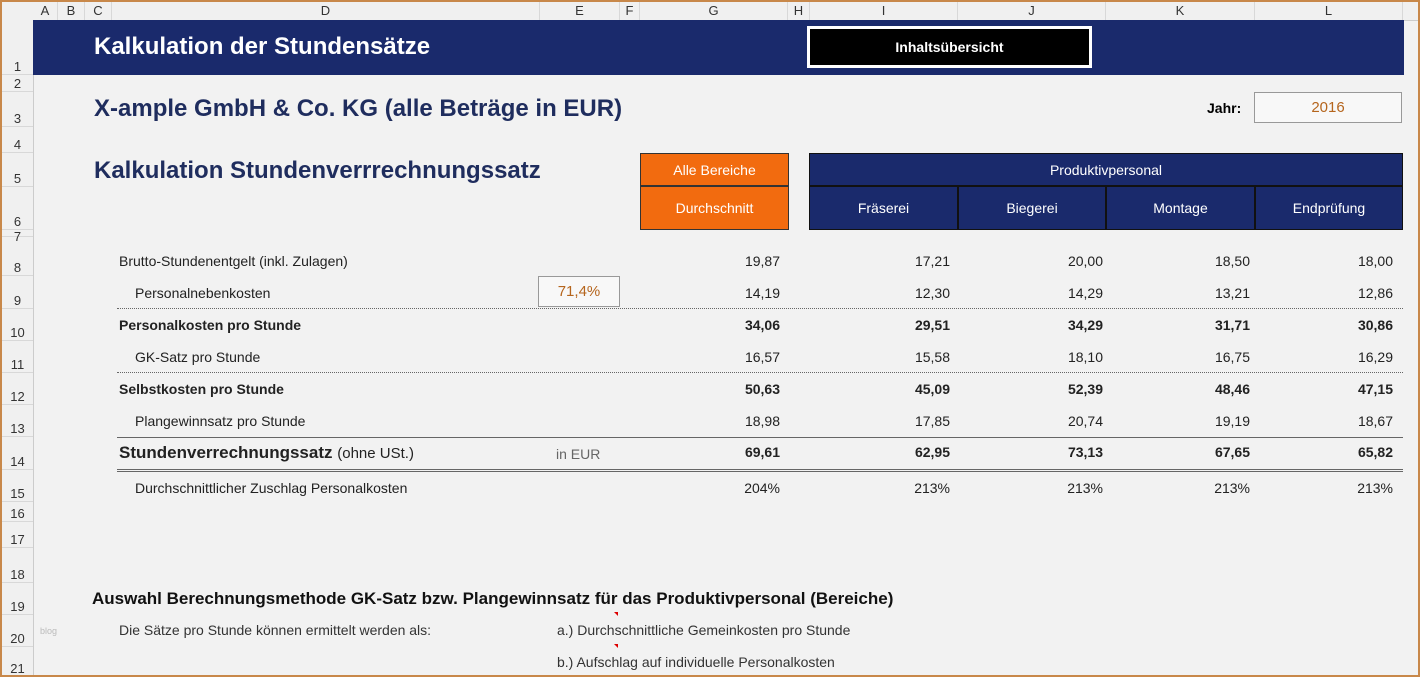 This screenshot has height=677, width=1420. Describe the element at coordinates (578, 454) in the screenshot. I see `unit-label: in EUR` at that location.